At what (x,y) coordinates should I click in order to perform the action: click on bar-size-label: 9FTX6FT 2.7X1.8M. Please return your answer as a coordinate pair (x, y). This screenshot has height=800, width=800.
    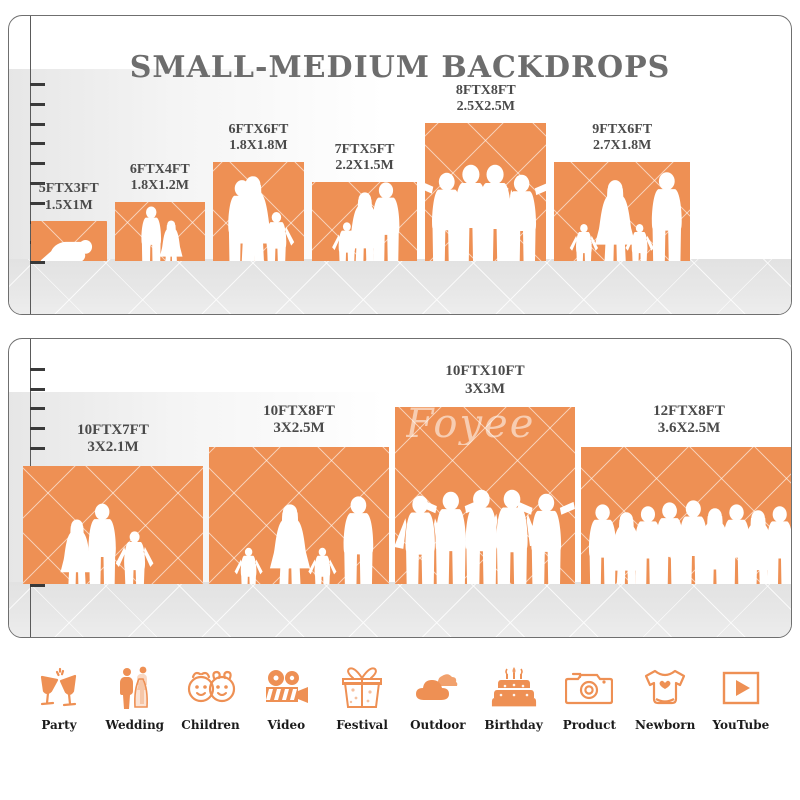
    Looking at the image, I should click on (622, 138).